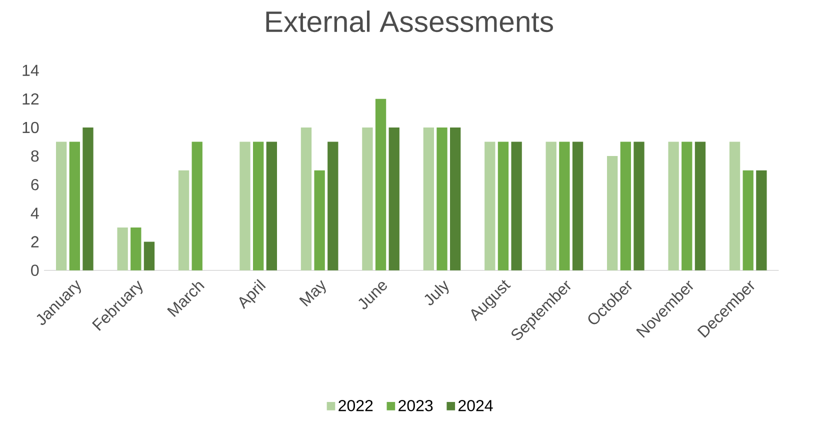 The image size is (818, 433). What do you see at coordinates (35, 270) in the screenshot?
I see `y-tick-label: 0` at bounding box center [35, 270].